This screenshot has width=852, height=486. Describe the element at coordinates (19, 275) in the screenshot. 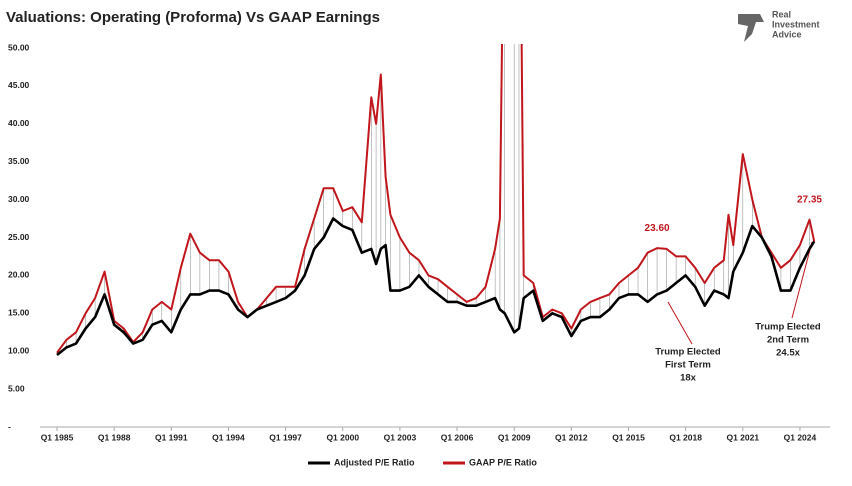

I see `y-tick-label: 20.00` at that location.